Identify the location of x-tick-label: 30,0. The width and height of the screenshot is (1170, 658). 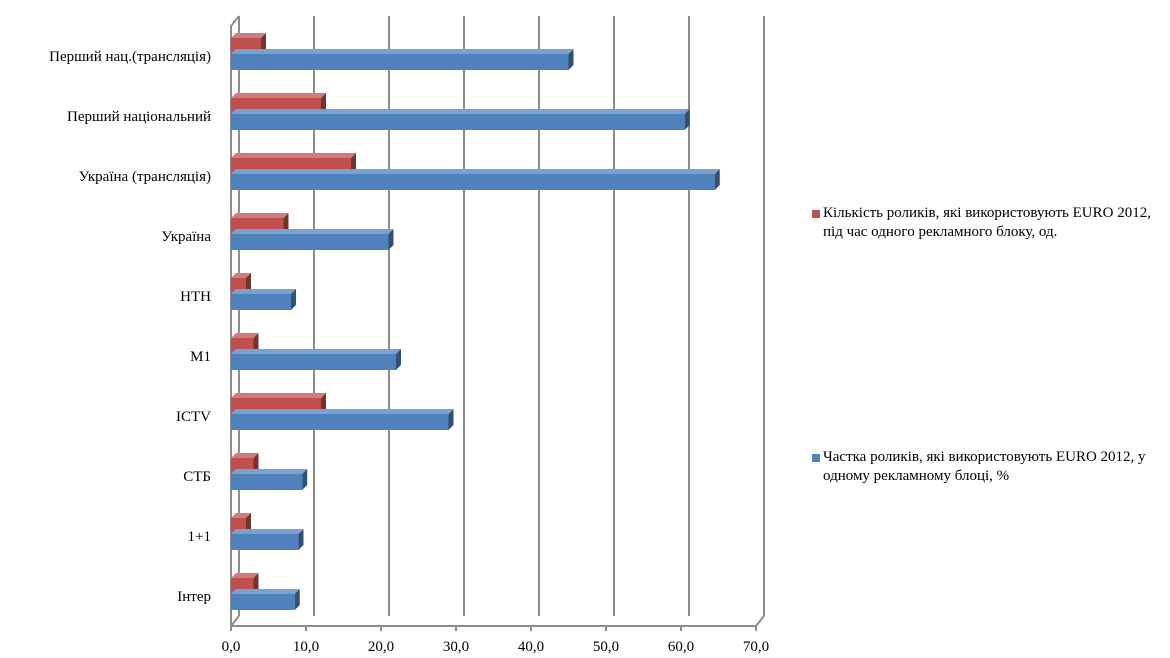
(456, 647).